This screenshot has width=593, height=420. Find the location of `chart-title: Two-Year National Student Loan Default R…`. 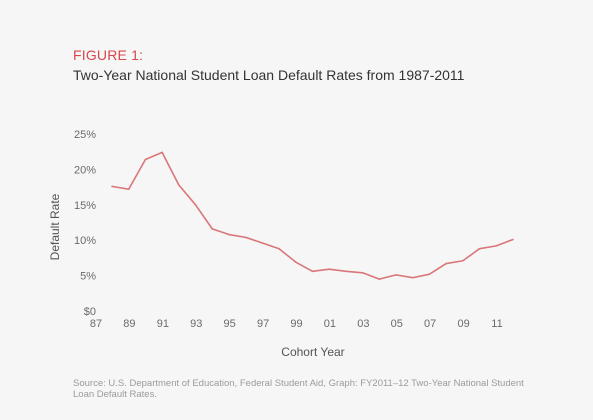

chart-title: Two-Year National Student Loan Default R… is located at coordinates (269, 75).